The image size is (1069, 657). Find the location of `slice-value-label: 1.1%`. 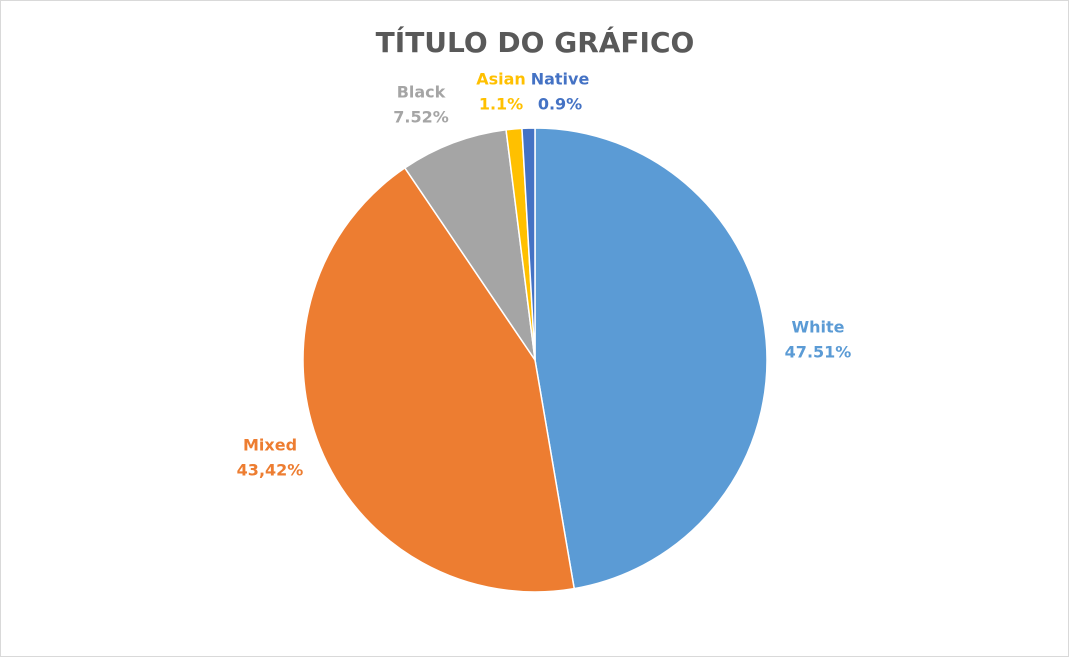

slice-value-label: 1.1% is located at coordinates (501, 104).